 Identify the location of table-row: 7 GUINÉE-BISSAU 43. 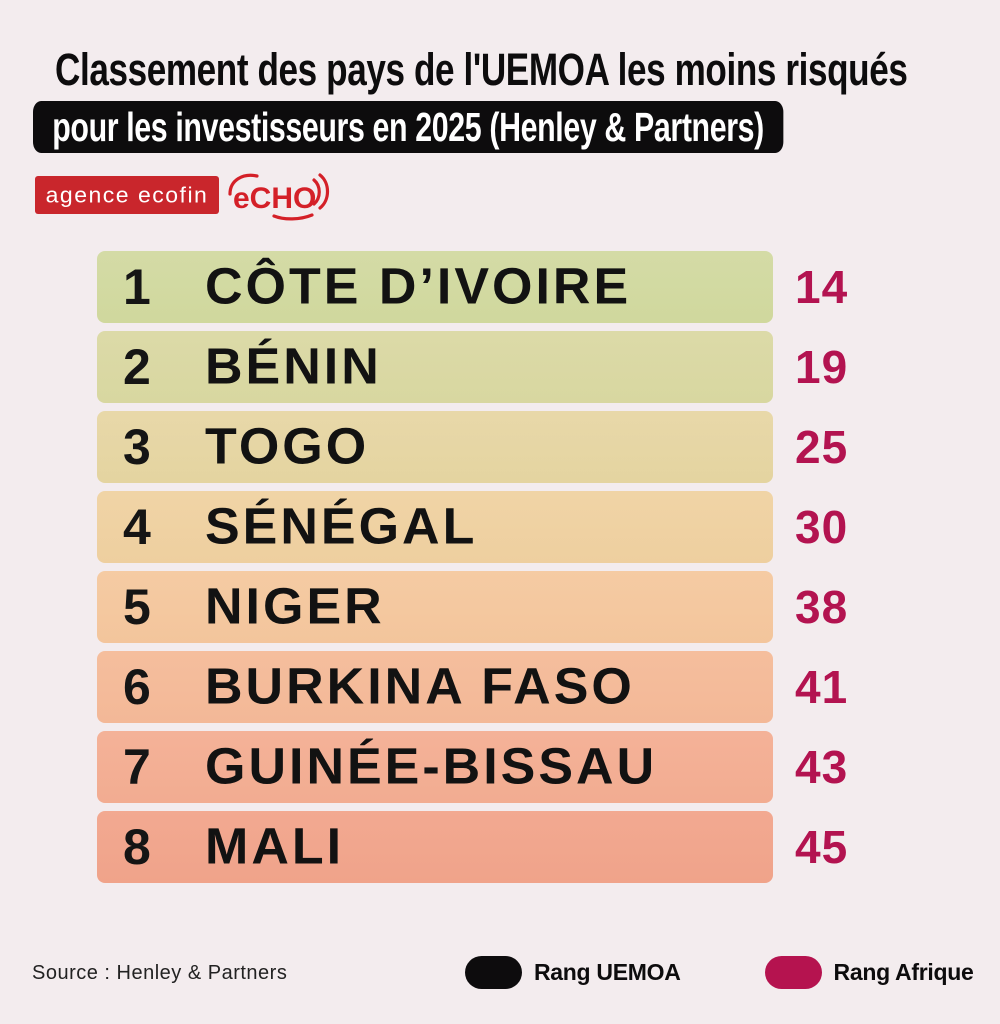
(537, 767).